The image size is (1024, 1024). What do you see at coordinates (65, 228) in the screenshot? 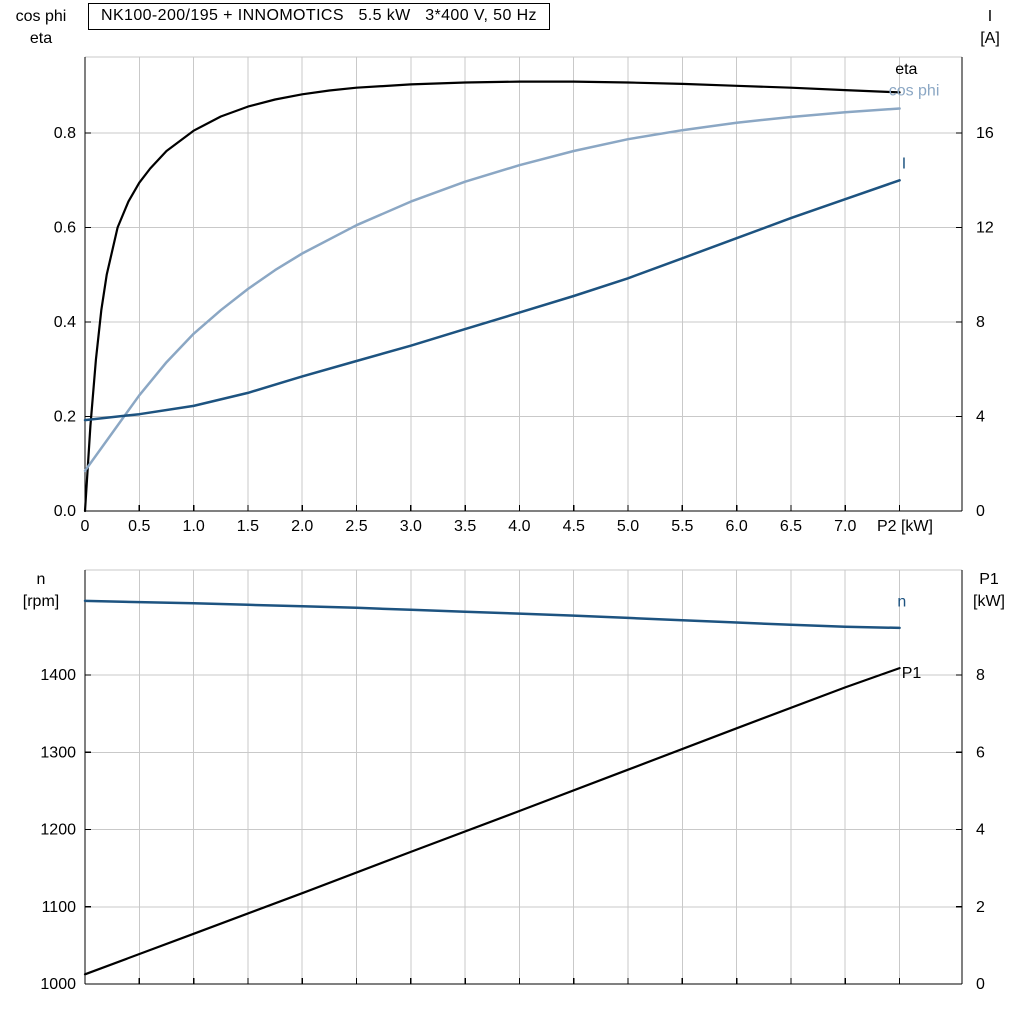
I see `y-left-tick-label: 0.6` at bounding box center [65, 228].